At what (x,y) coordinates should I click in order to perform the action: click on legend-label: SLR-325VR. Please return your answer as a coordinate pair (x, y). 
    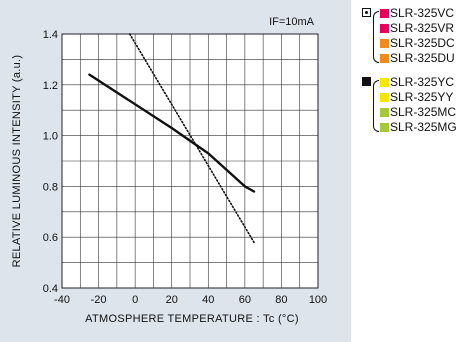
    Looking at the image, I should click on (422, 28).